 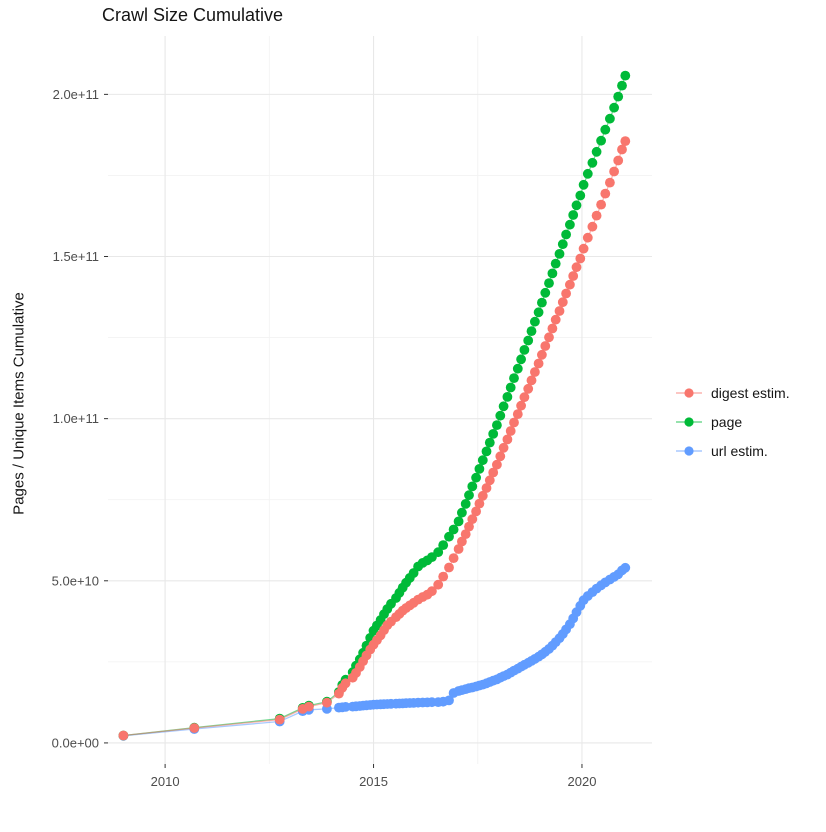 What do you see at coordinates (19, 403) in the screenshot?
I see `y-axis-title: Pages / Unique Items Cumulative` at bounding box center [19, 403].